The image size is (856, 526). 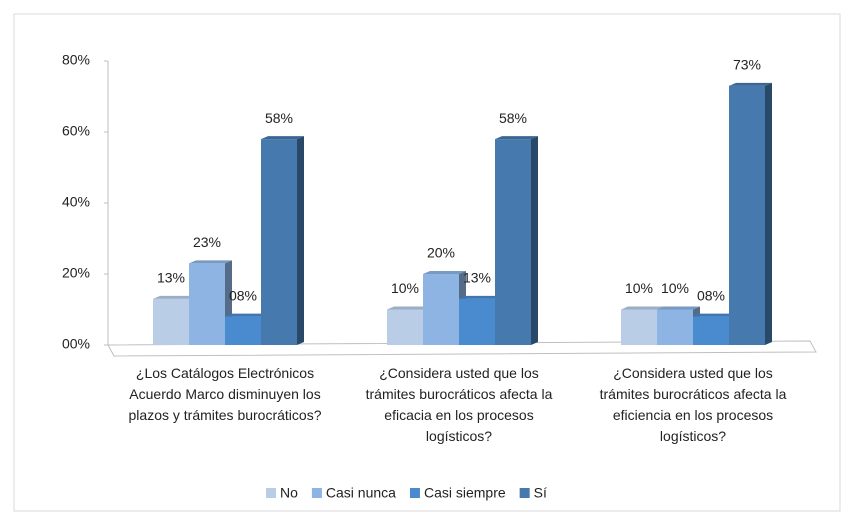 What do you see at coordinates (76, 344) in the screenshot?
I see `y-tick-label: 00%` at bounding box center [76, 344].